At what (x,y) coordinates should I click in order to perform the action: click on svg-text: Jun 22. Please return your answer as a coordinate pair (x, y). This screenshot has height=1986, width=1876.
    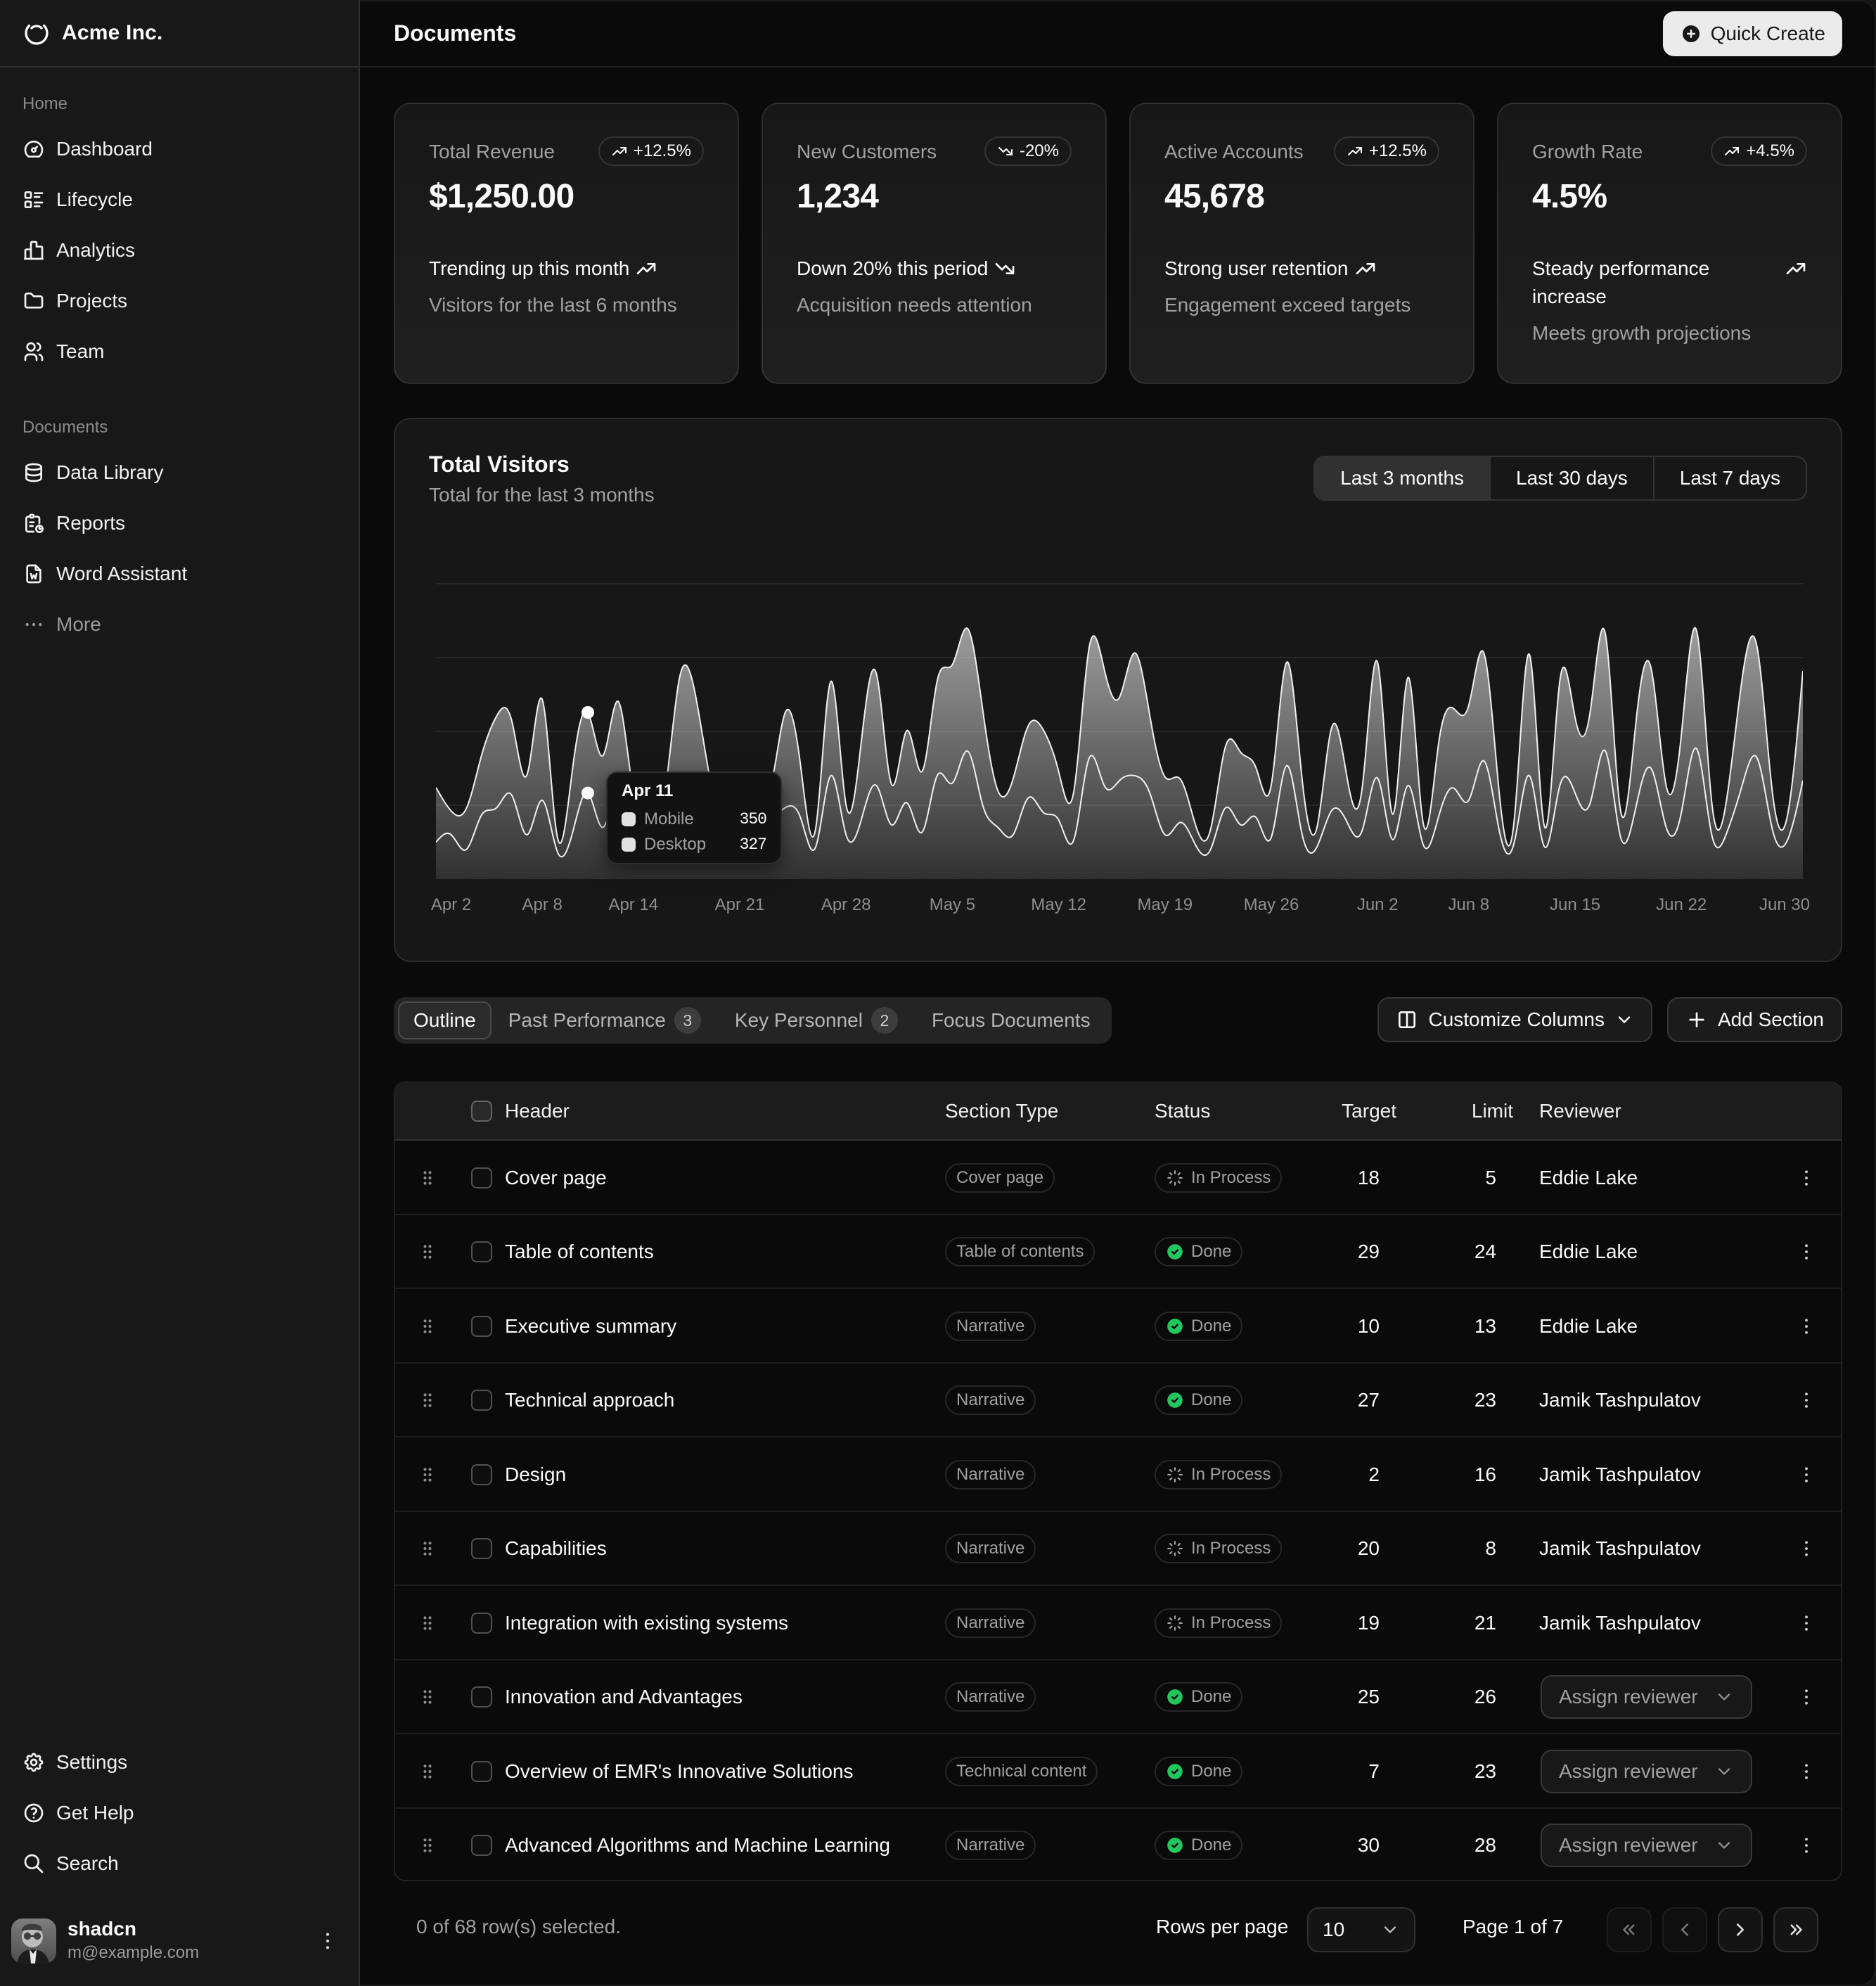
    Looking at the image, I should click on (1681, 904).